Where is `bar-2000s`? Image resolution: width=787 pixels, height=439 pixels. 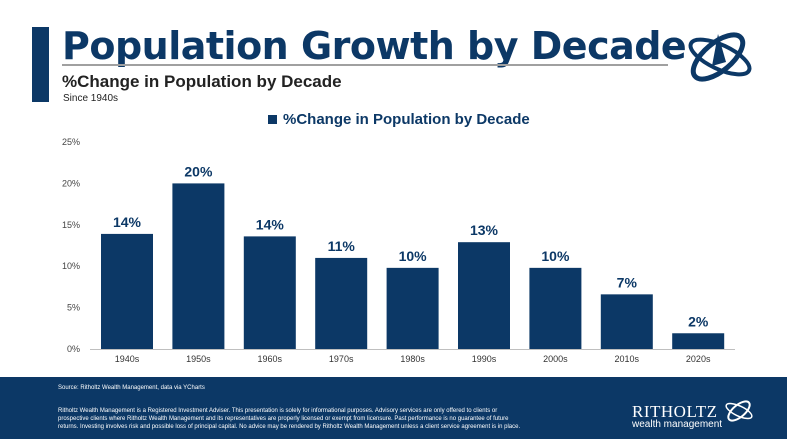
bar-2000s is located at coordinates (555, 308).